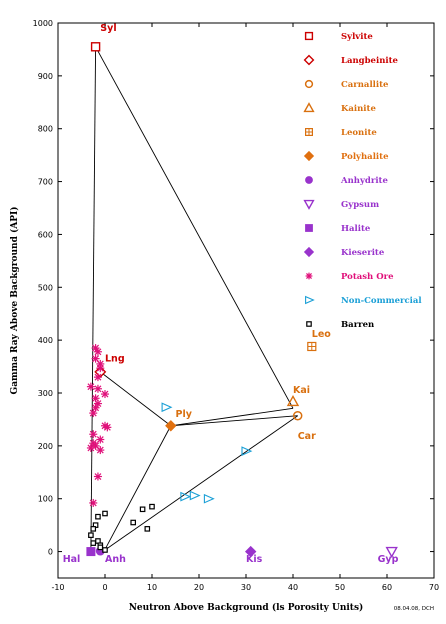 This screenshot has height=624, width=446. Describe the element at coordinates (309, 180) in the screenshot. I see `legend-marker-anhydrite` at that location.